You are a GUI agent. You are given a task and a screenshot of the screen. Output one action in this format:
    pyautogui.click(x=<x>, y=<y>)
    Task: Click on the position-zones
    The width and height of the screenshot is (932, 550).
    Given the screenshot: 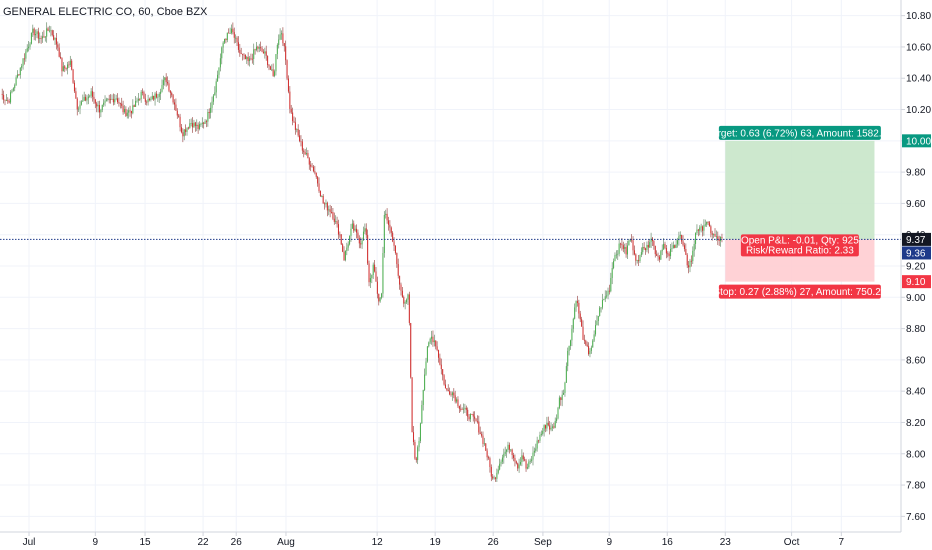 What is the action you would take?
    pyautogui.click(x=800, y=211)
    